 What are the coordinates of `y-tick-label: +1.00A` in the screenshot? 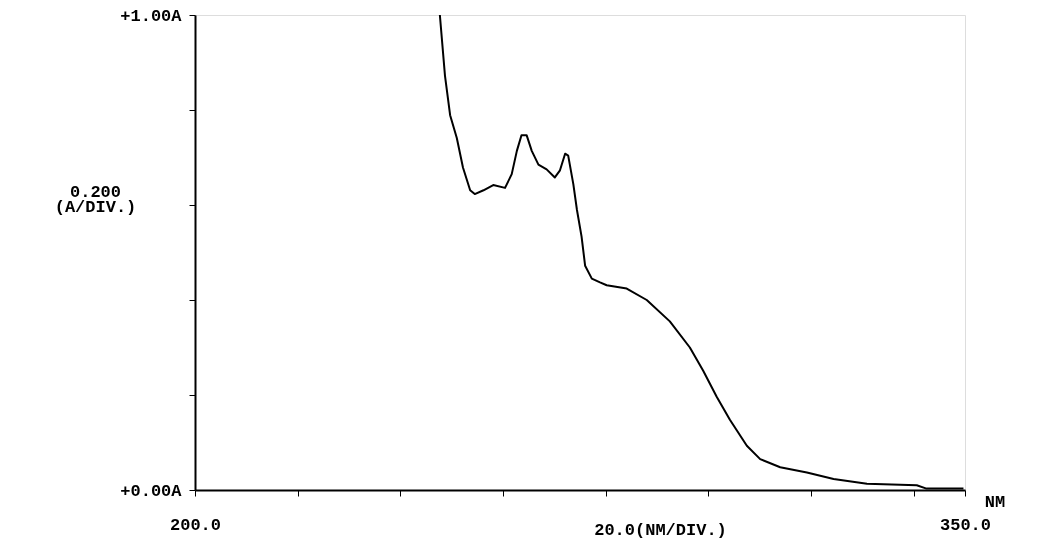 It's located at (151, 16).